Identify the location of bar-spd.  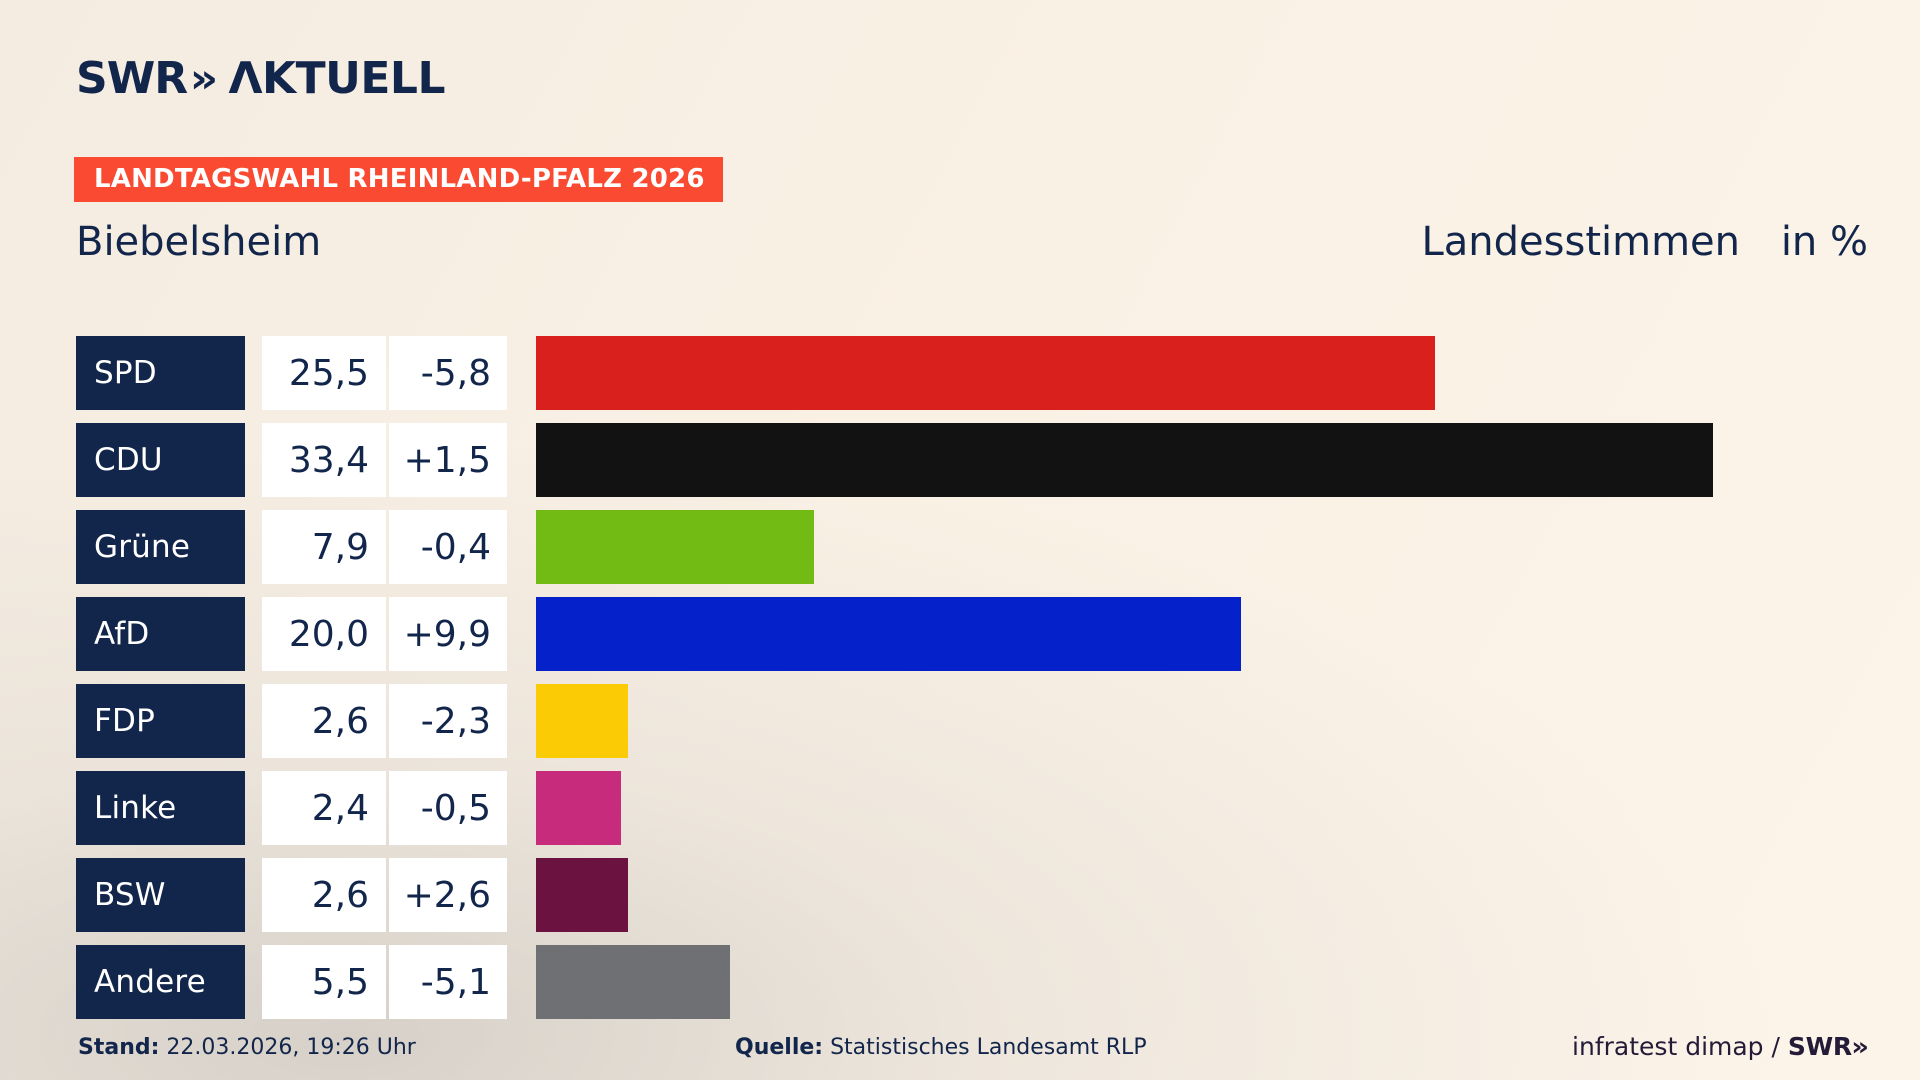
(985, 373).